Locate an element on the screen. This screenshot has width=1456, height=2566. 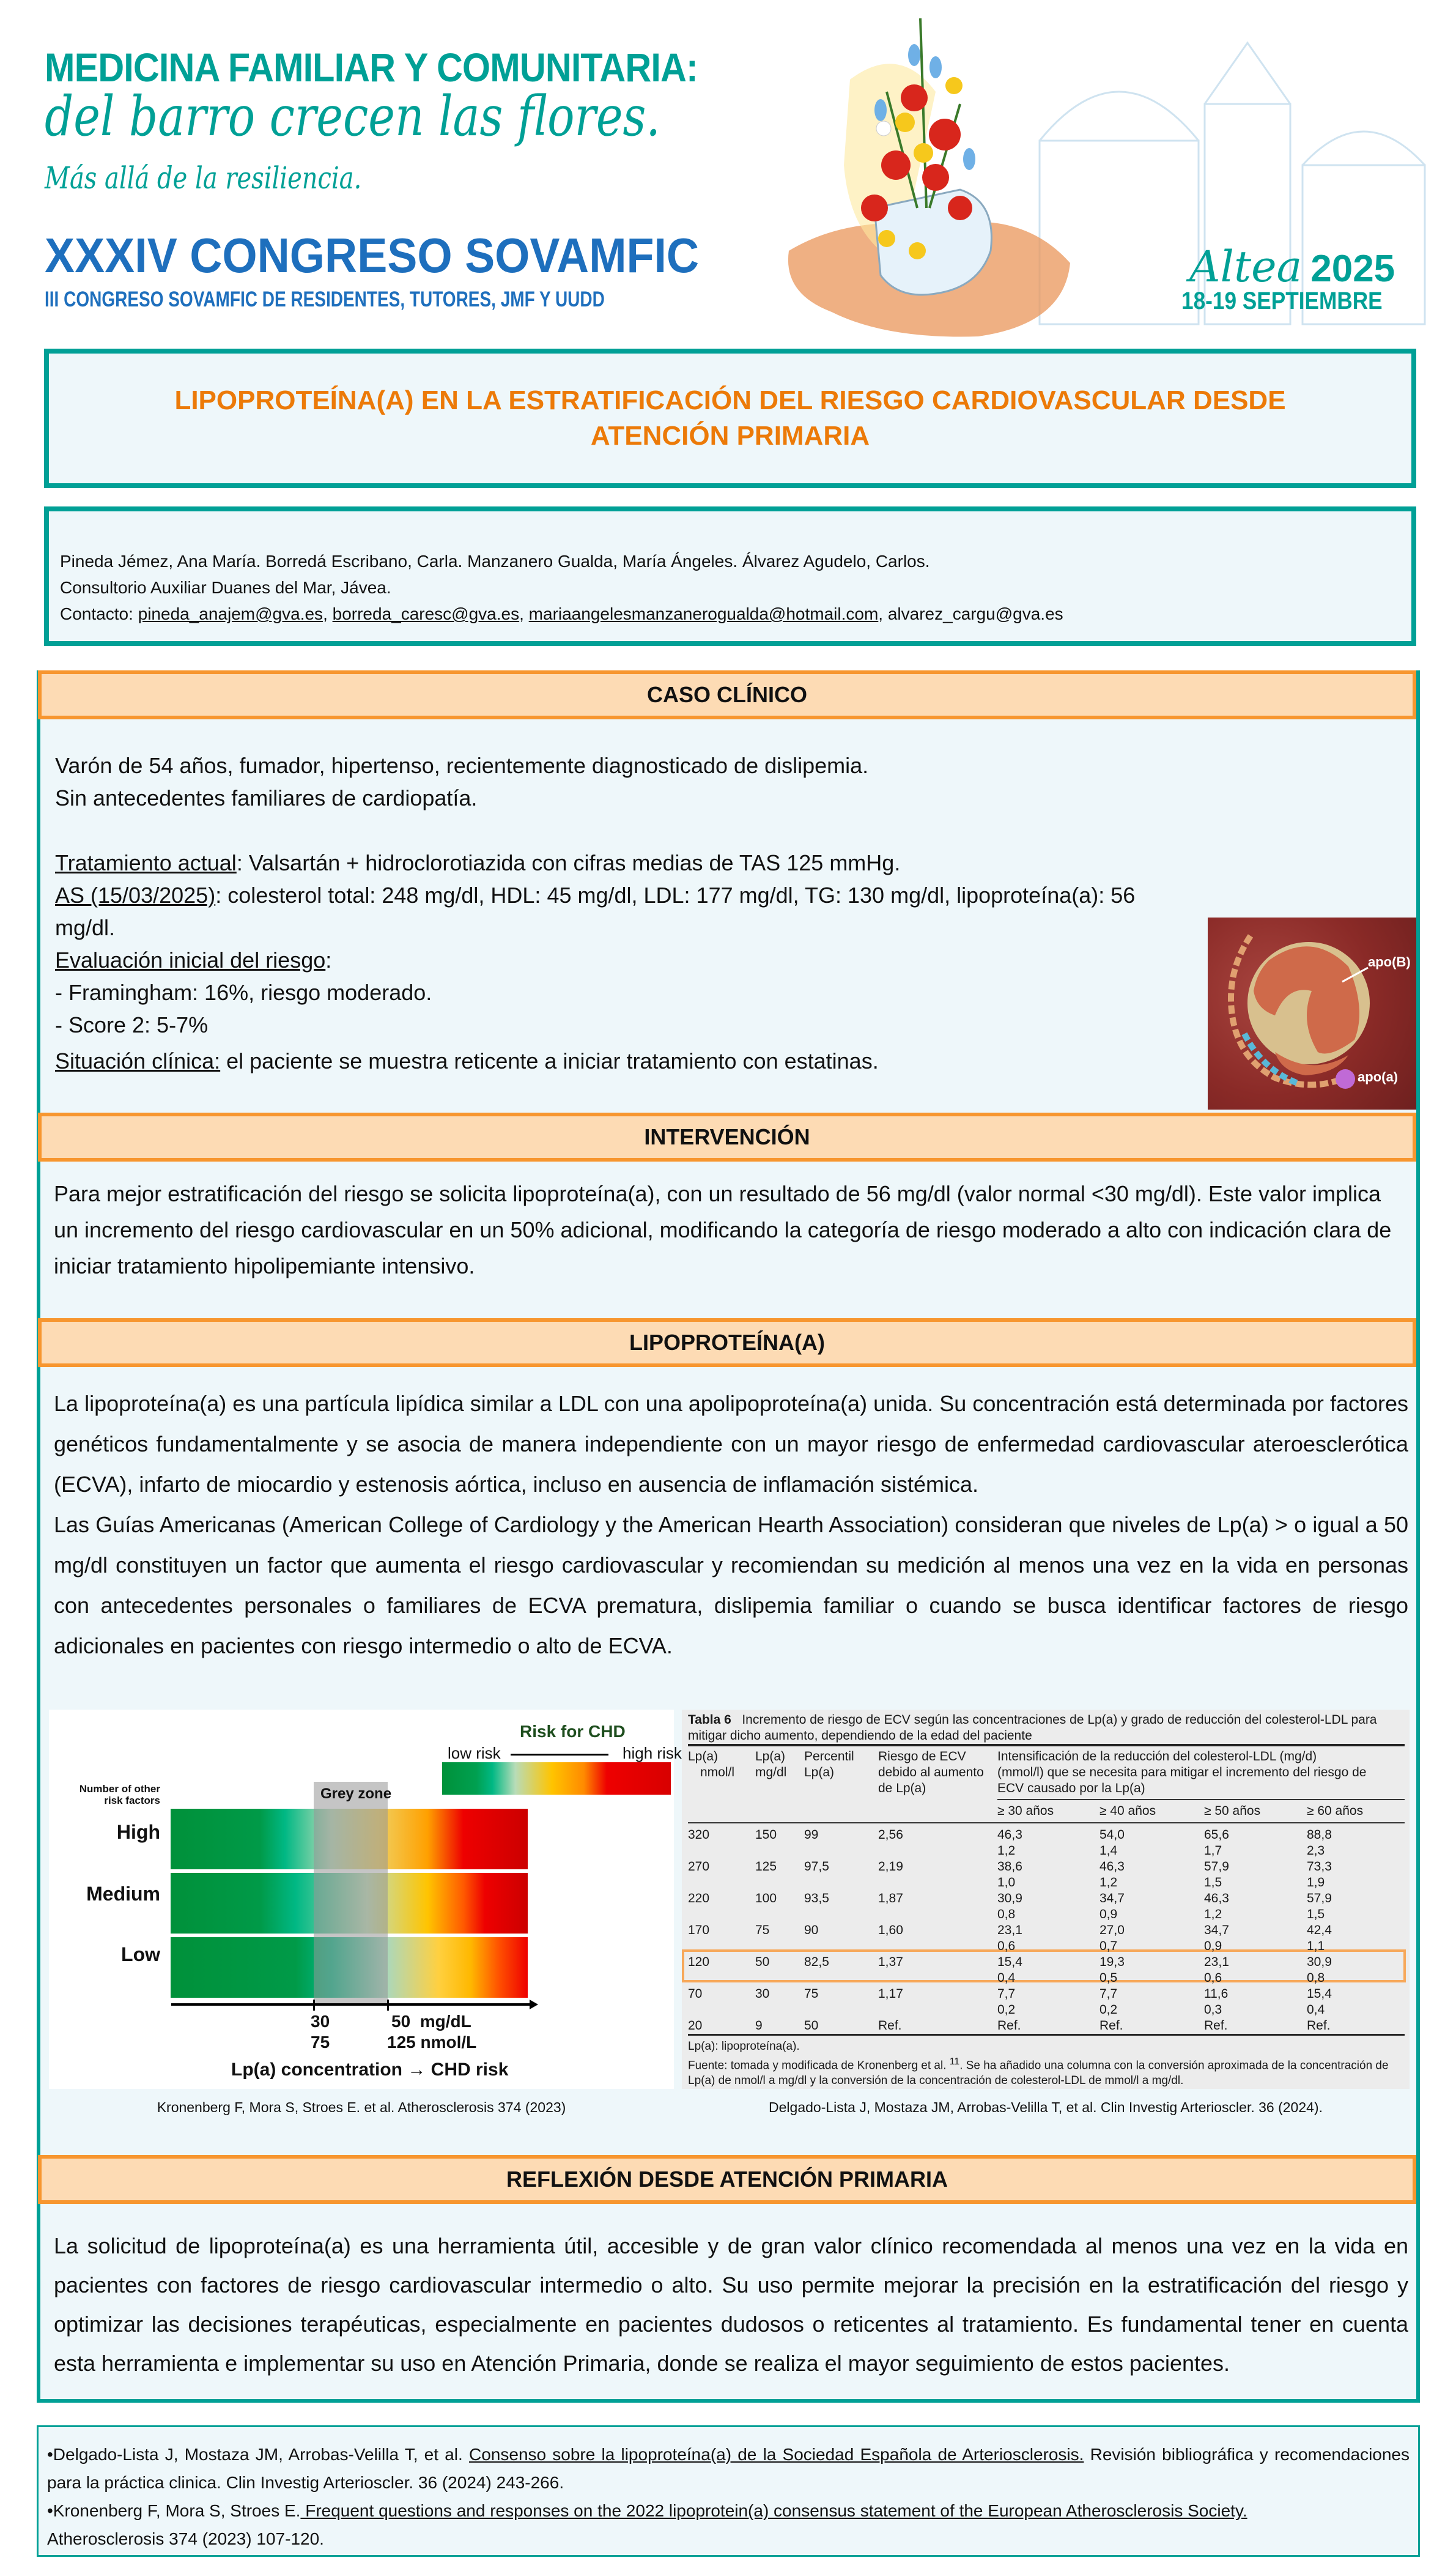
cell-ldl-mgdl: 11,6 is located at coordinates (1216, 1994).